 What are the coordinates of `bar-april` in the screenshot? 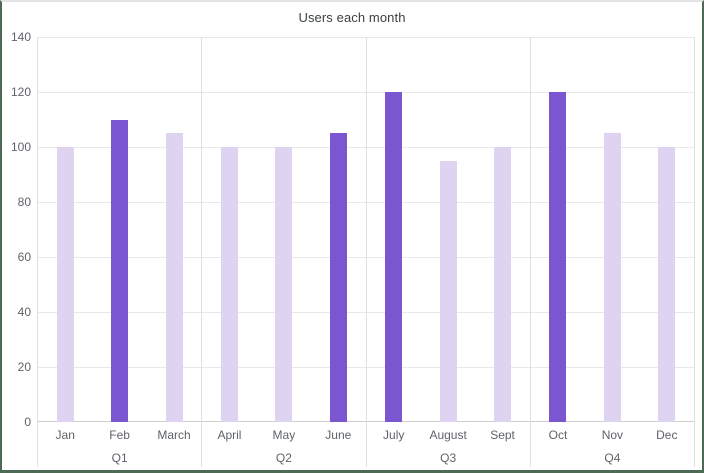 It's located at (229, 284).